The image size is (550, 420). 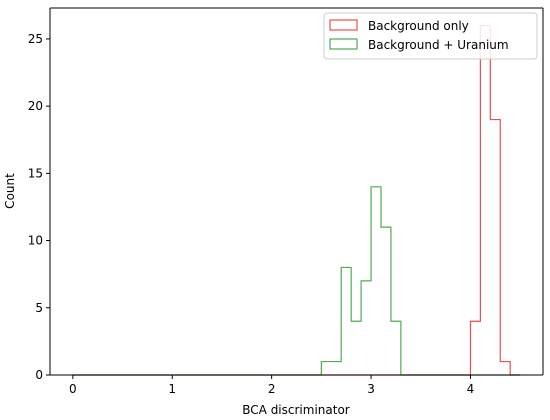 What do you see at coordinates (39, 375) in the screenshot?
I see `y-tick-label: 0` at bounding box center [39, 375].